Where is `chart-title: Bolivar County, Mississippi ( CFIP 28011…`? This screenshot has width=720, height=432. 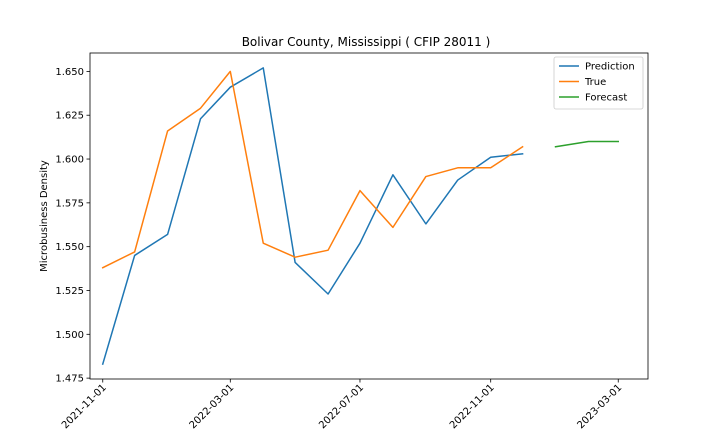 chart-title: Bolivar County, Mississippi ( CFIP 28011… is located at coordinates (366, 42).